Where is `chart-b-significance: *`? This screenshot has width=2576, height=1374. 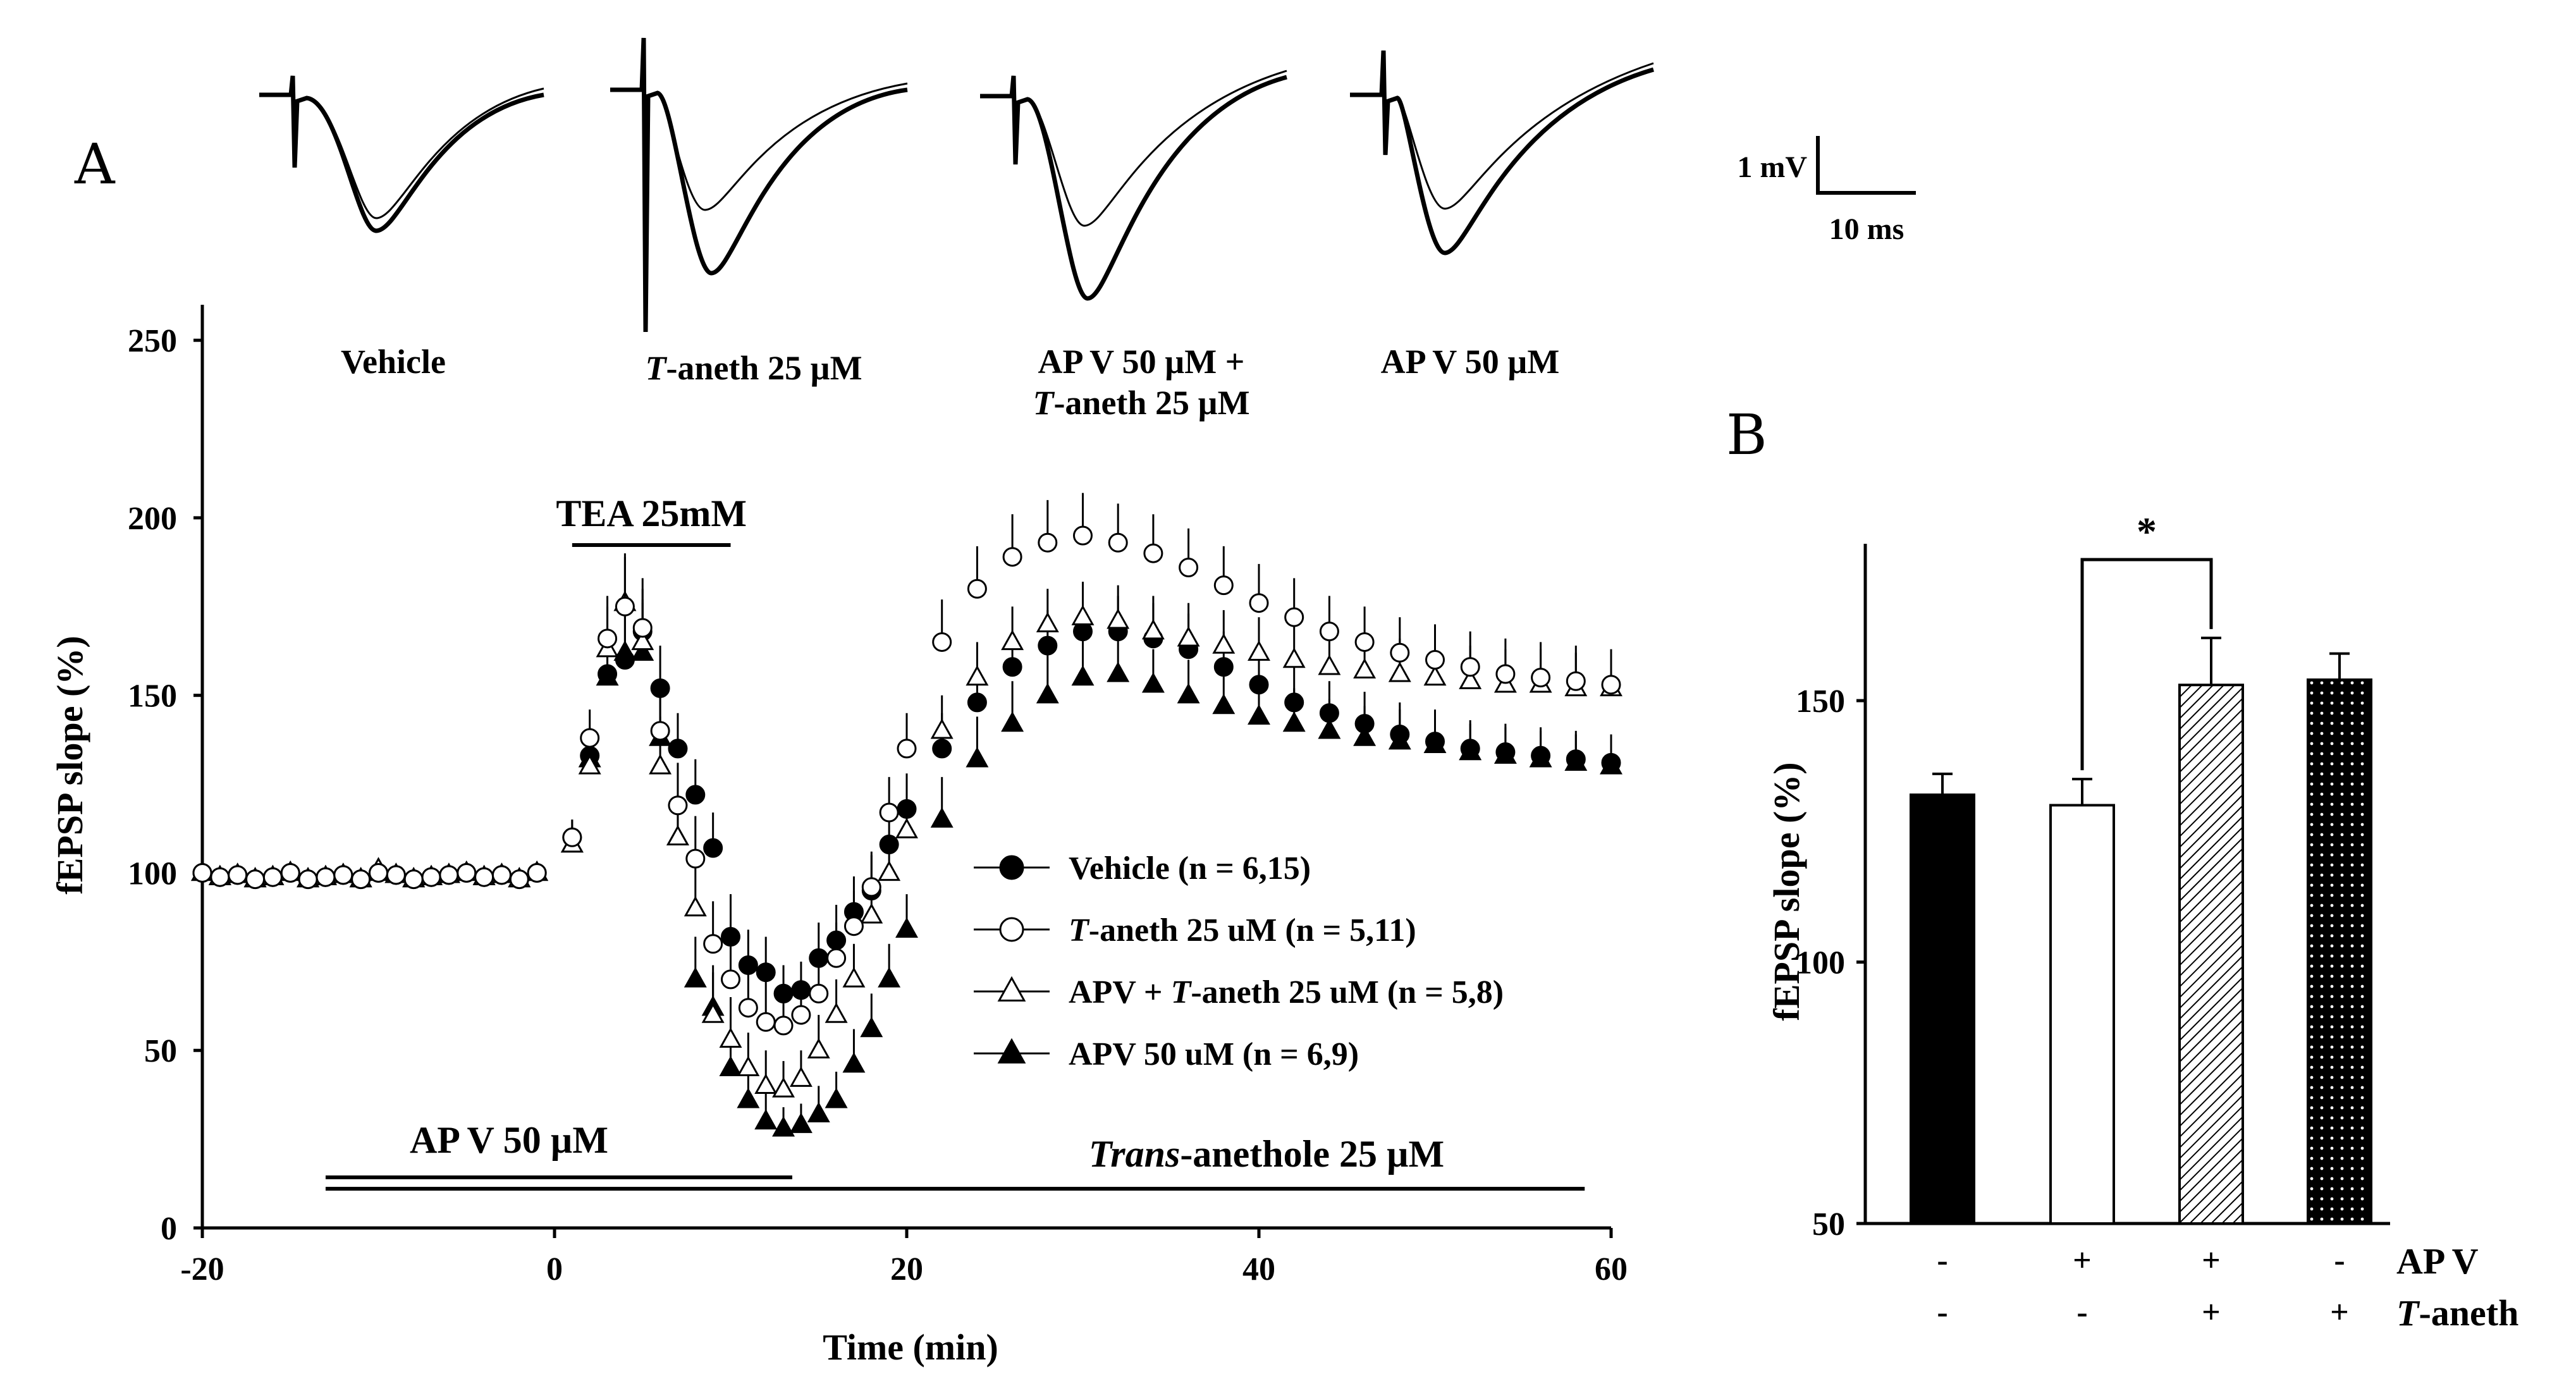 chart-b-significance: * is located at coordinates (2146, 640).